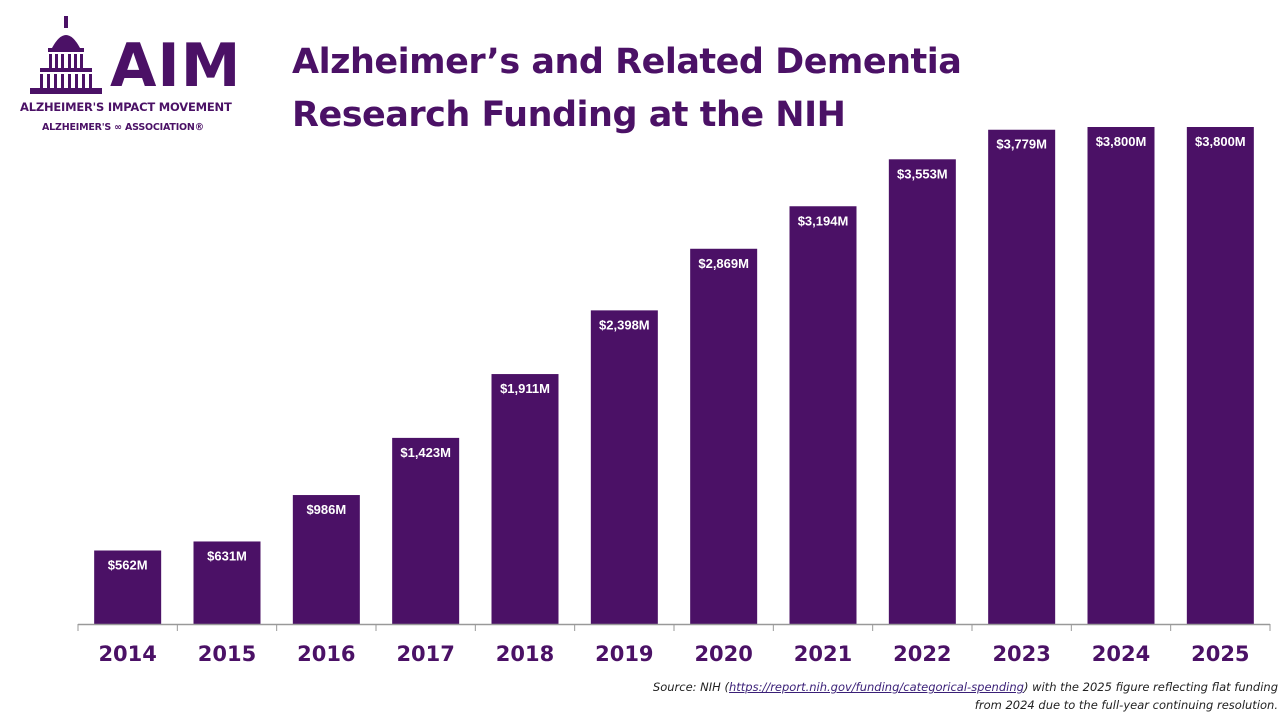  I want to click on data-label-2024: $3,800M, so click(1121, 141).